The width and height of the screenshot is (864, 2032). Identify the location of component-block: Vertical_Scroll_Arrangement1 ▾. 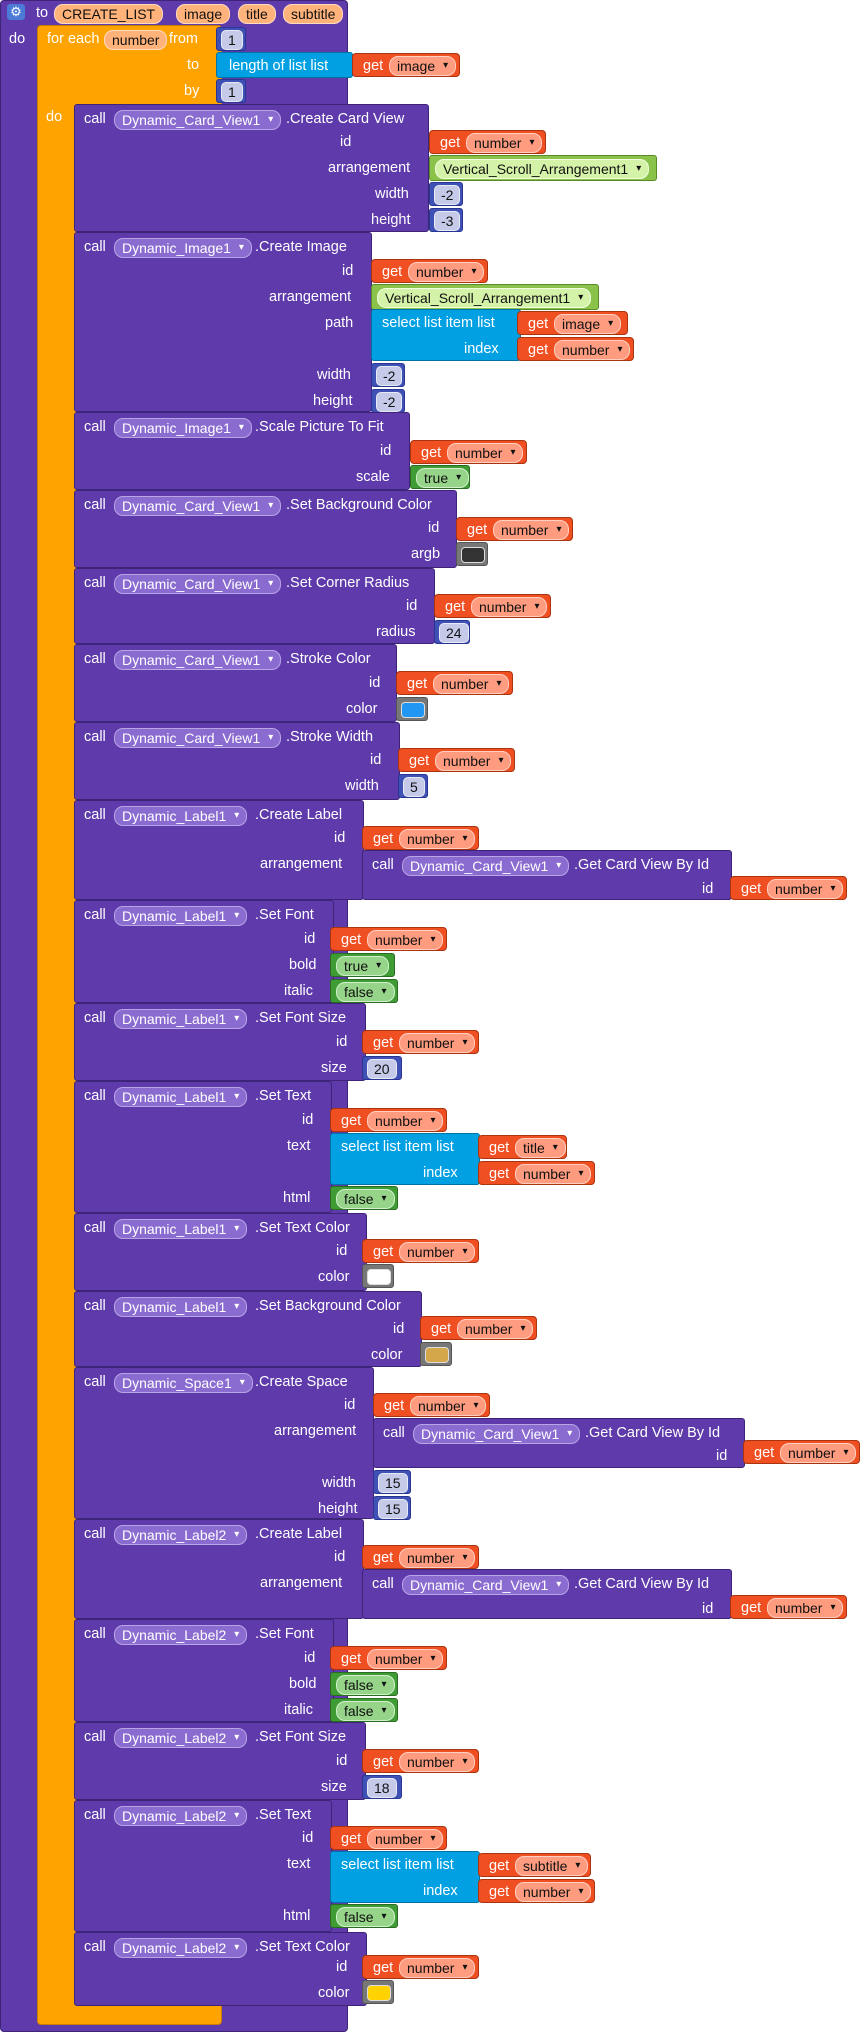
(485, 297).